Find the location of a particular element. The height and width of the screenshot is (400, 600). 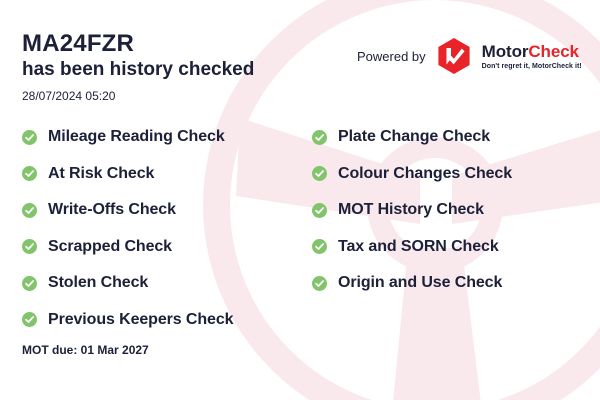

check-item: Tax and SORN Check is located at coordinates (447, 247).